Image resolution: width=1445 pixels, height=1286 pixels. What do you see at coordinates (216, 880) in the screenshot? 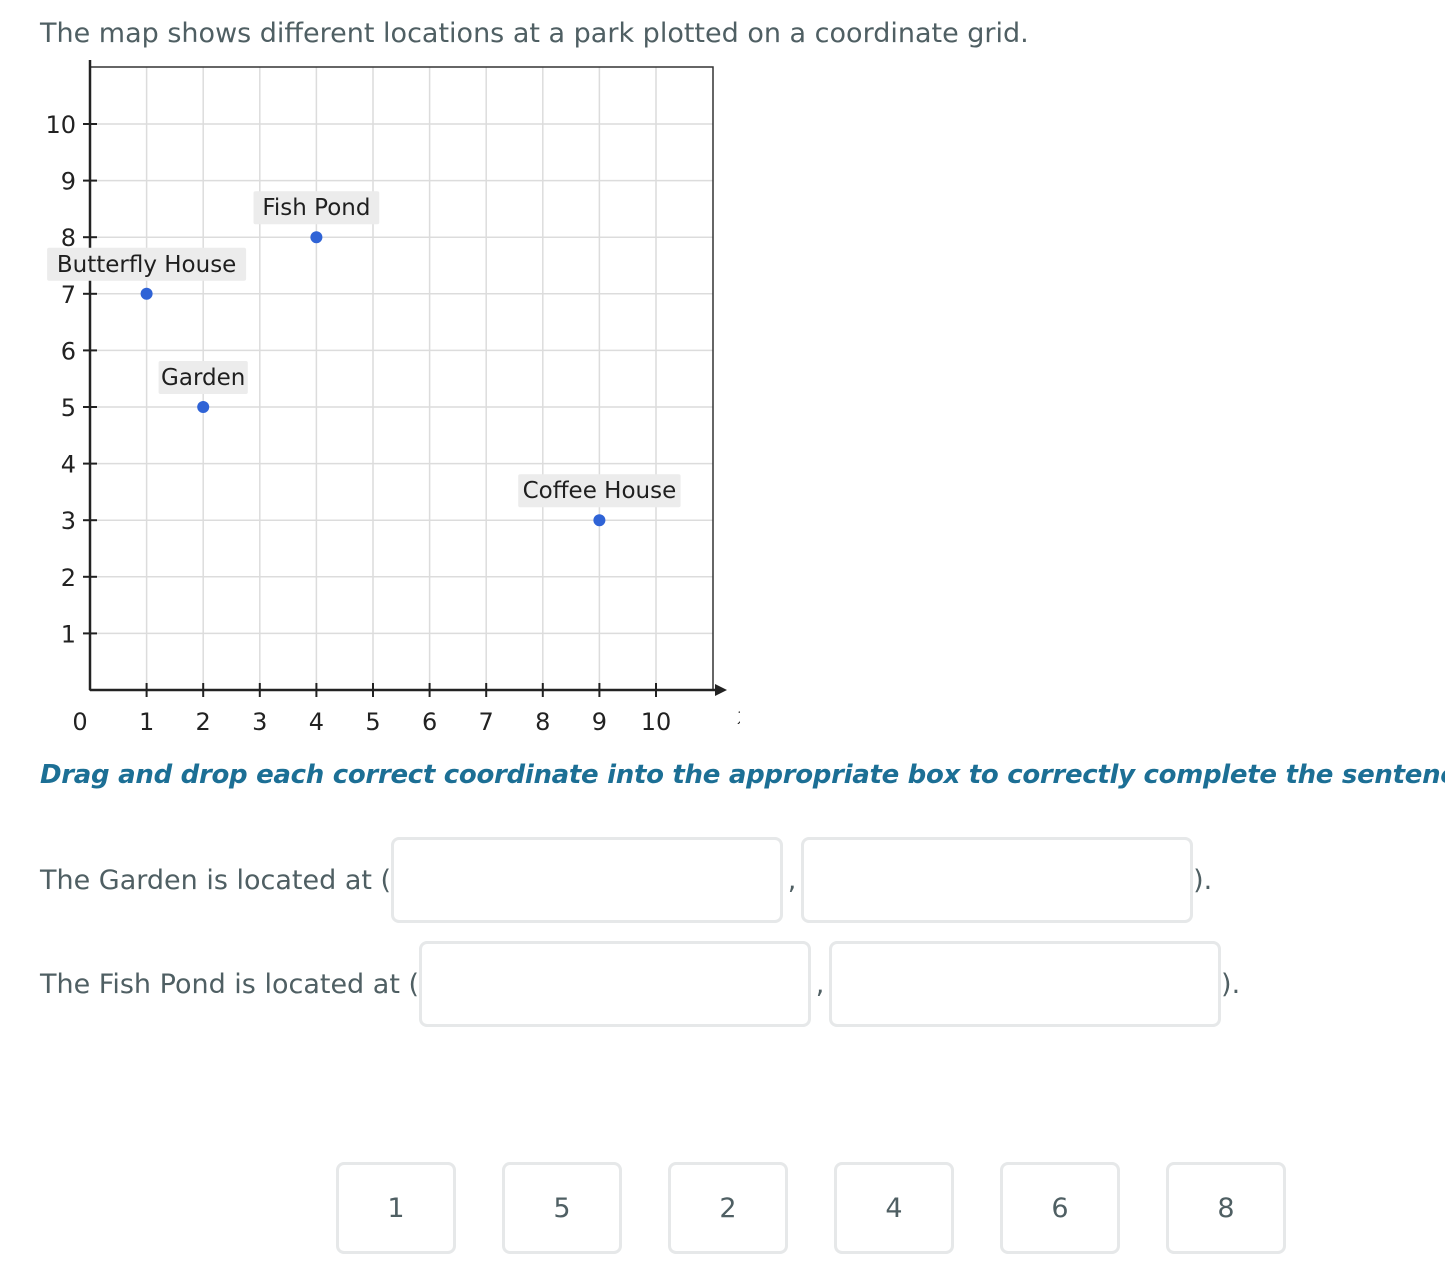
I see `garden-sentence-prefix: The Garden is located at (` at bounding box center [216, 880].